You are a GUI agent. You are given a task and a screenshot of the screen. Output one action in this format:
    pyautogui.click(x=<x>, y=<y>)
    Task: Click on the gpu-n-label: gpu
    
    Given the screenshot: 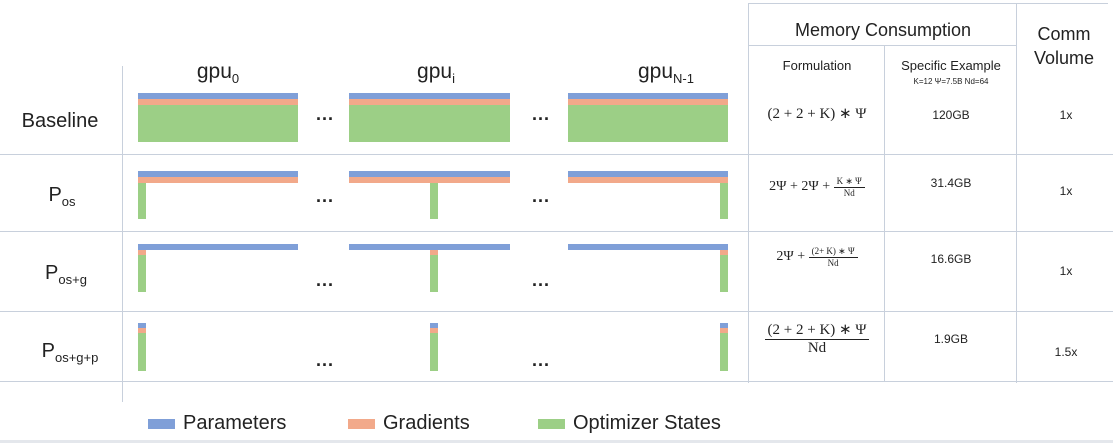 What is the action you would take?
    pyautogui.click(x=656, y=71)
    